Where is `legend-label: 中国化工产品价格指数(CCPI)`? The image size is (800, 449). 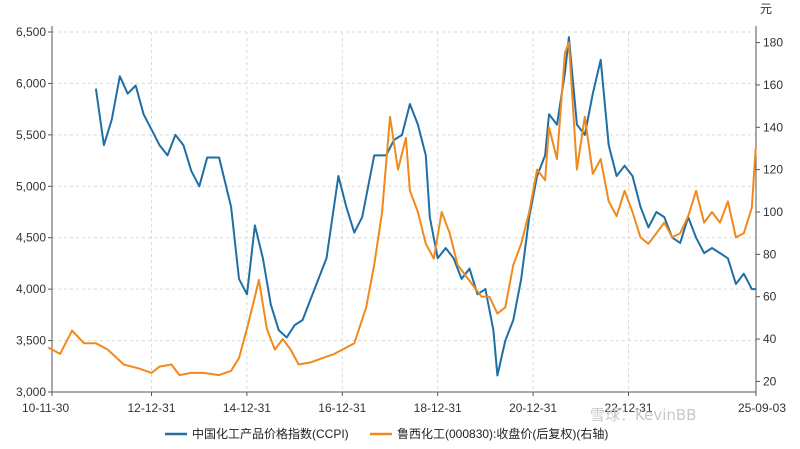 legend-label: 中国化工产品价格指数(CCPI) is located at coordinates (270, 433).